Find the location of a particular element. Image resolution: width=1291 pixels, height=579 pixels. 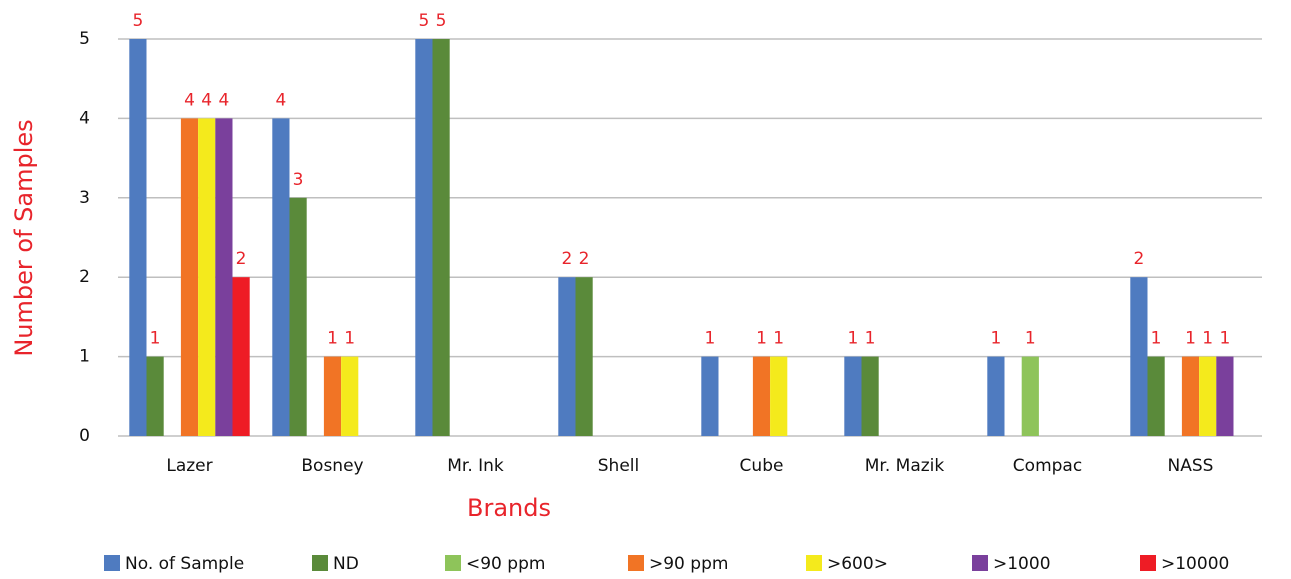

x-tick-label: Lazer is located at coordinates (189, 466).